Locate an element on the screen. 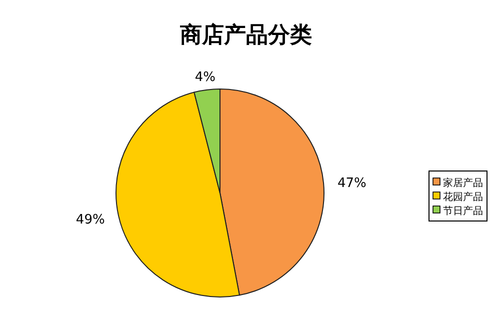  data-label: 4% is located at coordinates (205, 77).